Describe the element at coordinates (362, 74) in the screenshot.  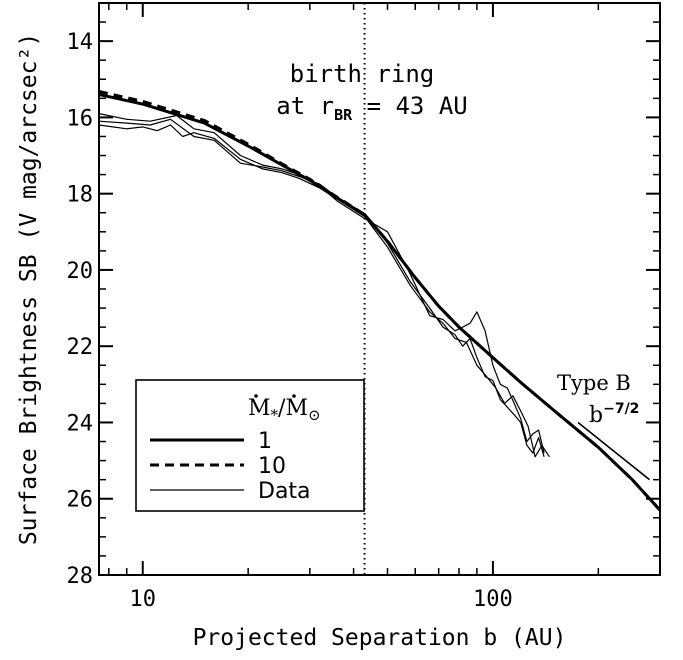
I see `birth-ring-label: birth ring` at that location.